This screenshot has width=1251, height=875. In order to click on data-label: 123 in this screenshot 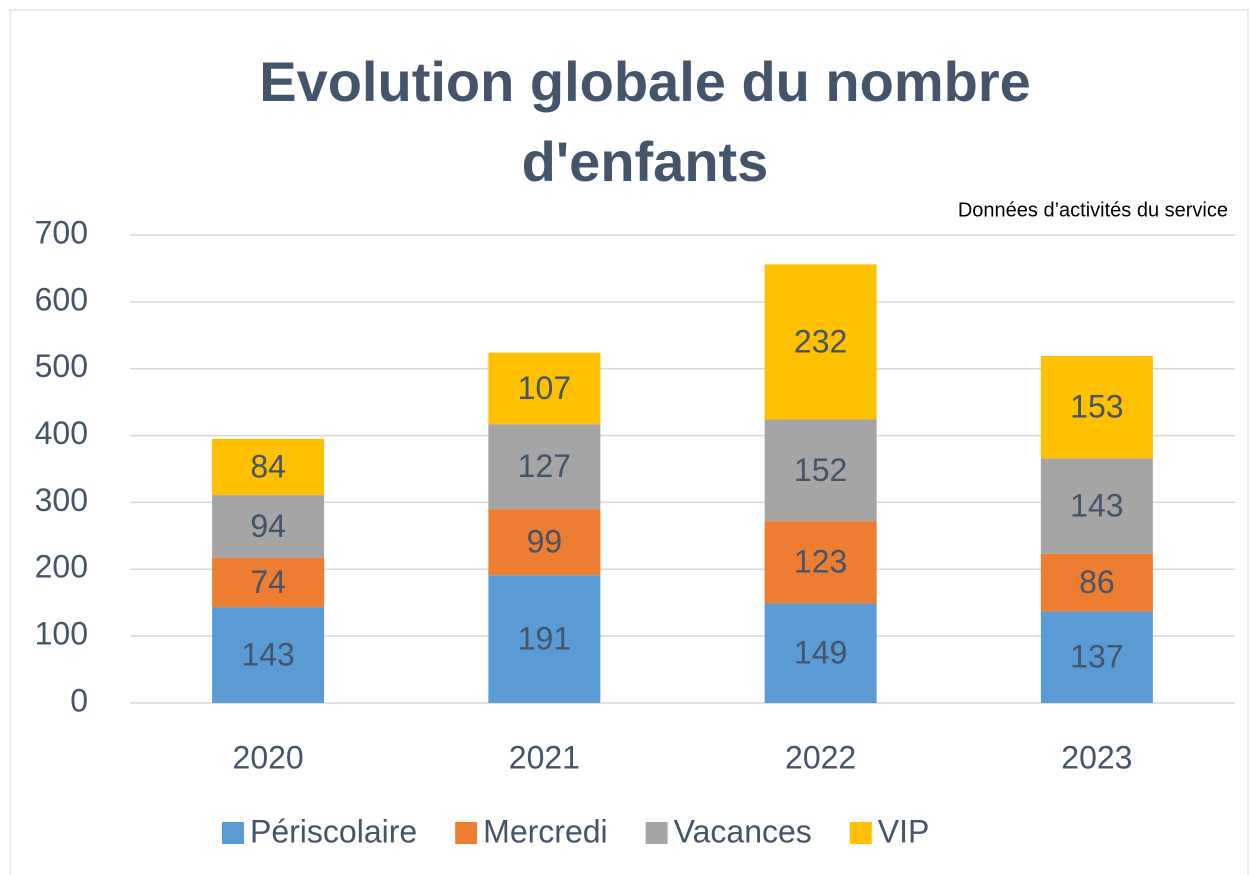, I will do `click(820, 562)`.